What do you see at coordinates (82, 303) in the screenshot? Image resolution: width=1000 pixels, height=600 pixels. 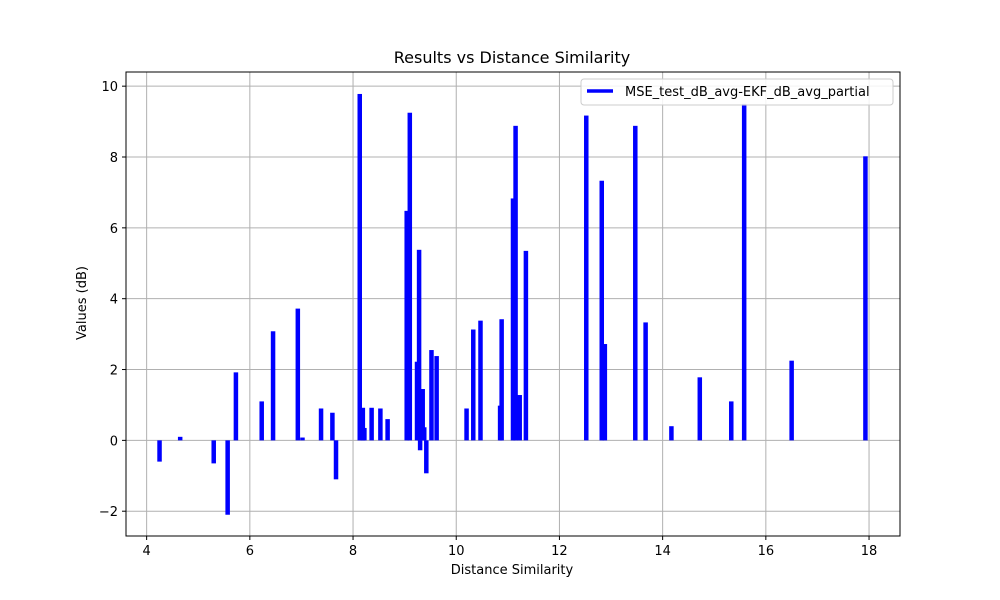 I see `y-axis-label: Values (dB)` at bounding box center [82, 303].